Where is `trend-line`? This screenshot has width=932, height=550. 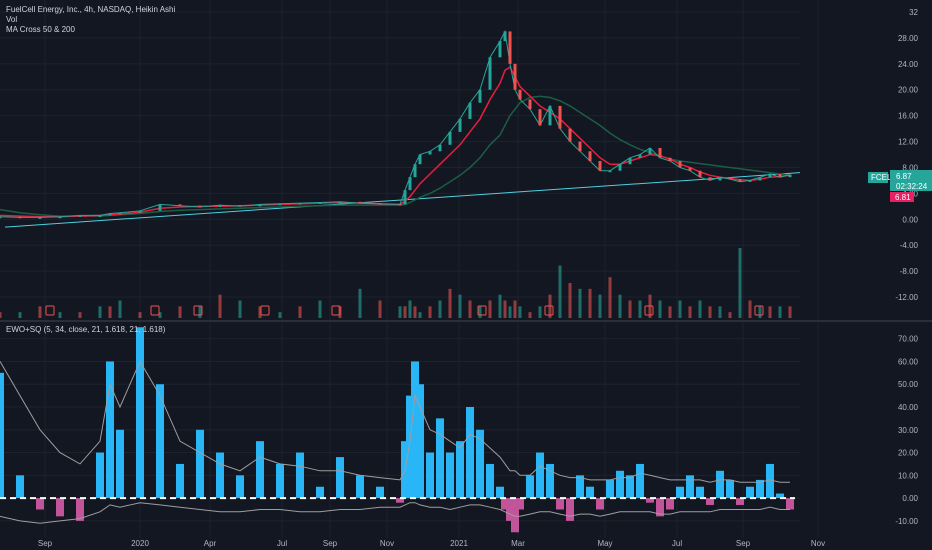 trend-line is located at coordinates (402, 200).